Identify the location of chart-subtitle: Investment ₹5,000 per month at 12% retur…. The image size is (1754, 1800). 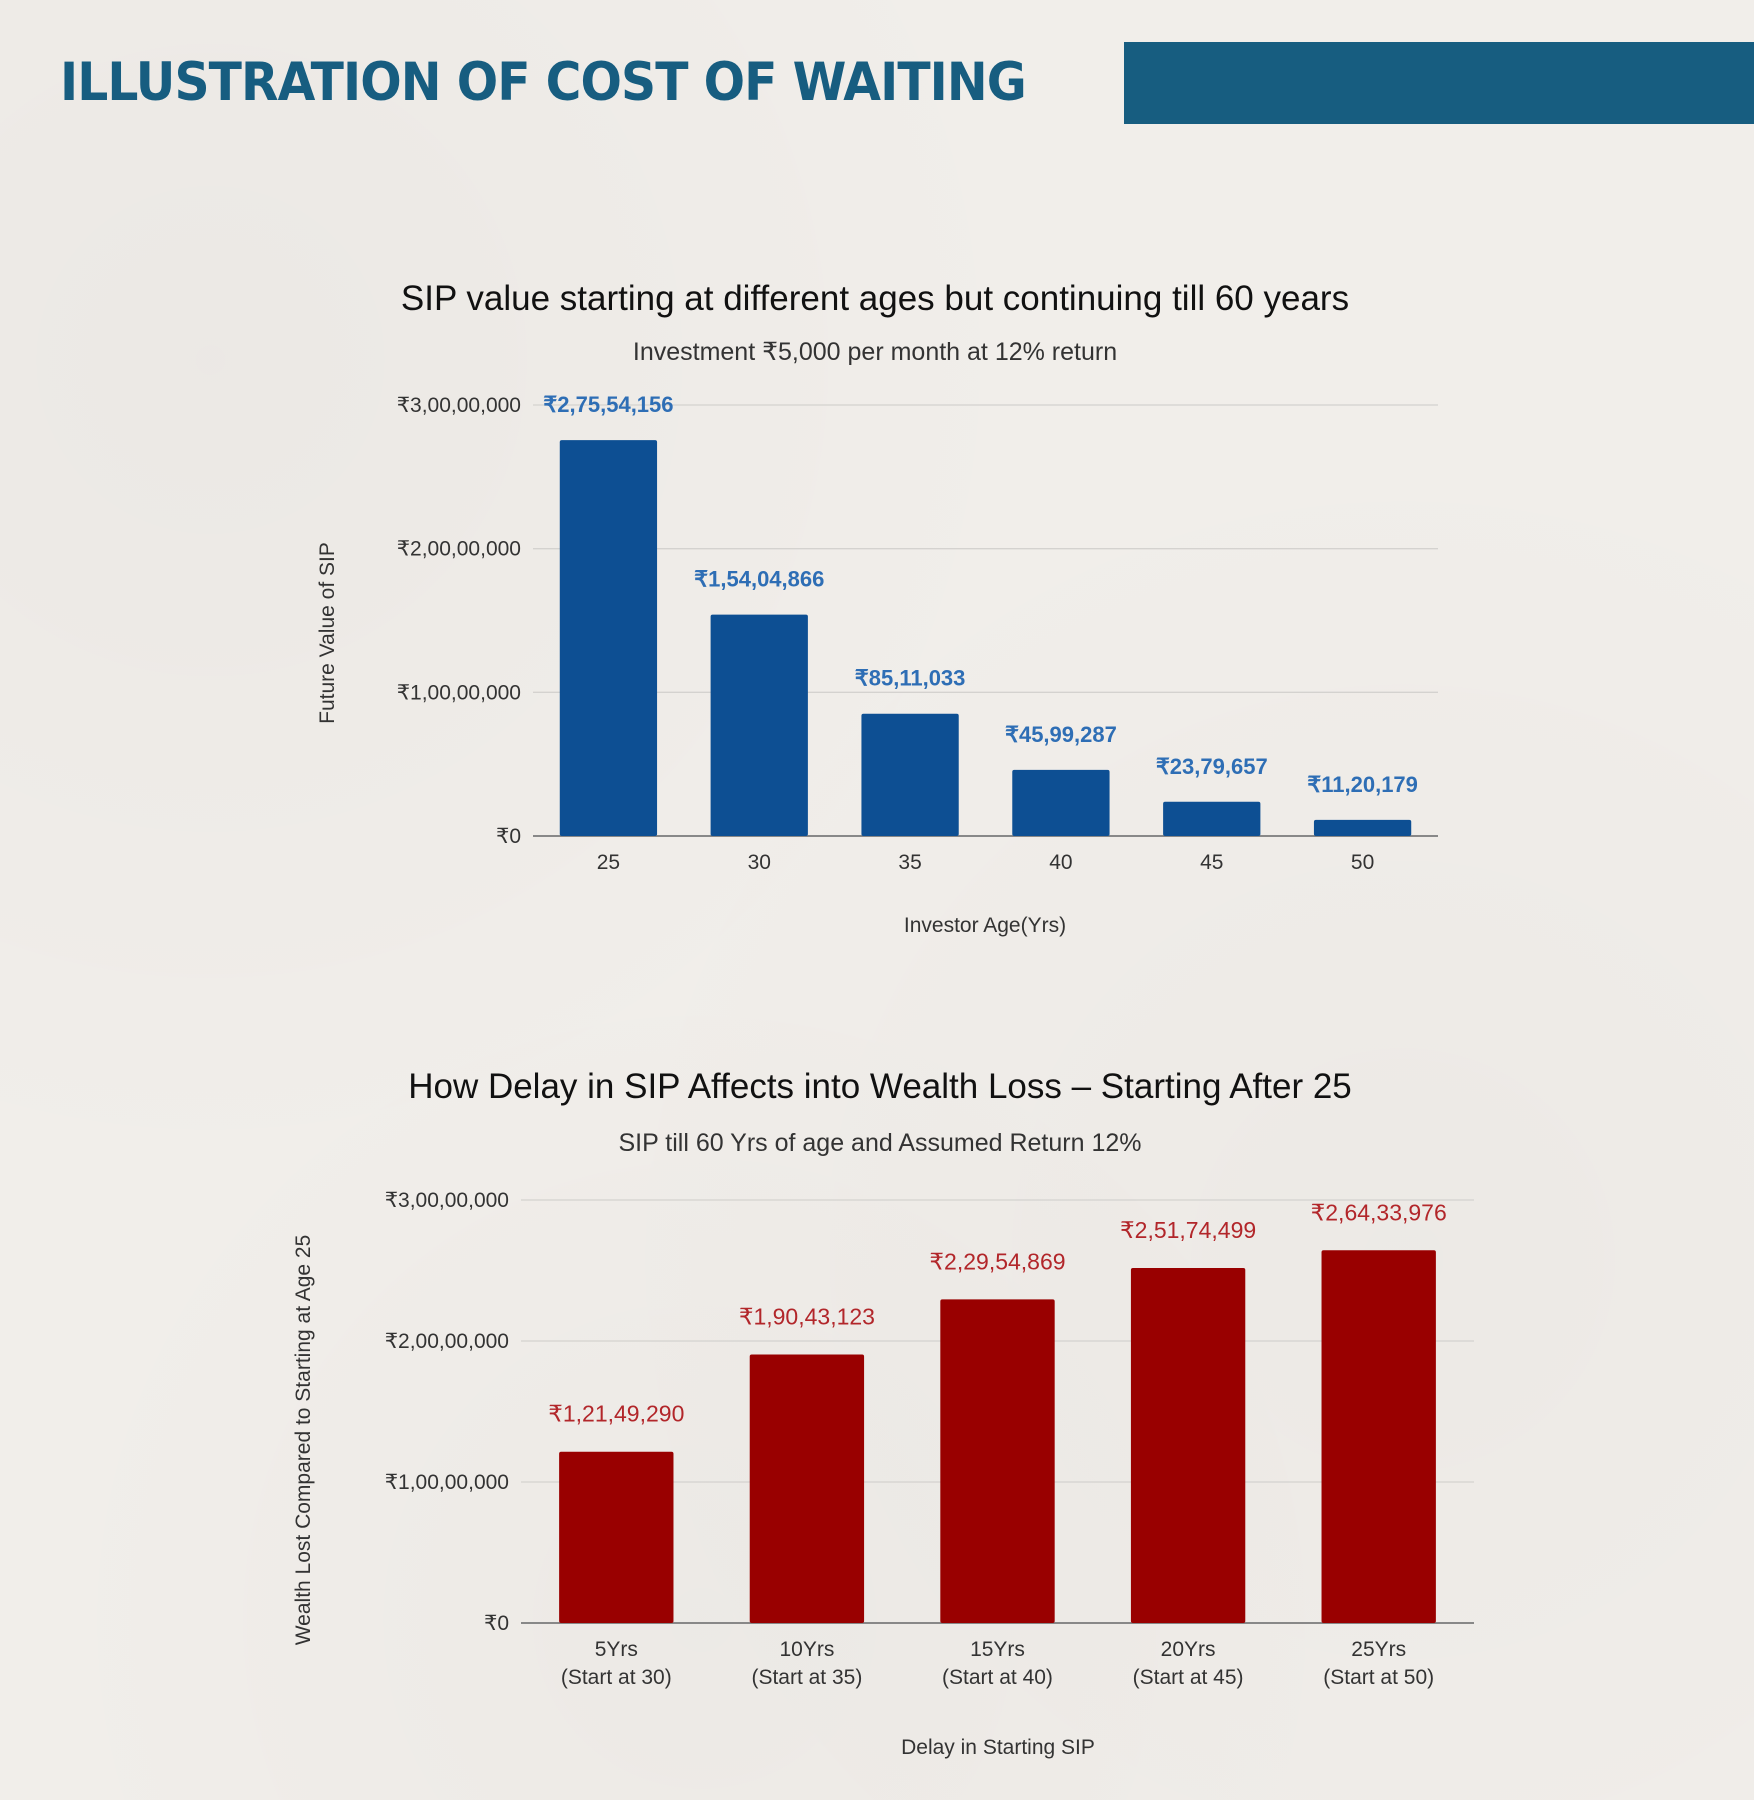
(875, 352).